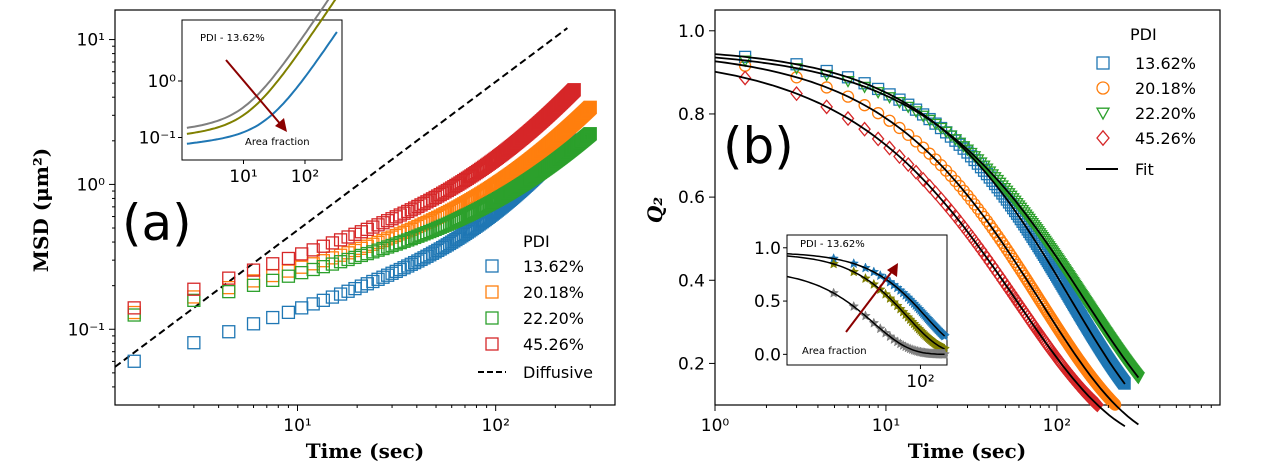  What do you see at coordinates (553, 292) in the screenshot?
I see `panel-a-legend-label: 20.18%` at bounding box center [553, 292].